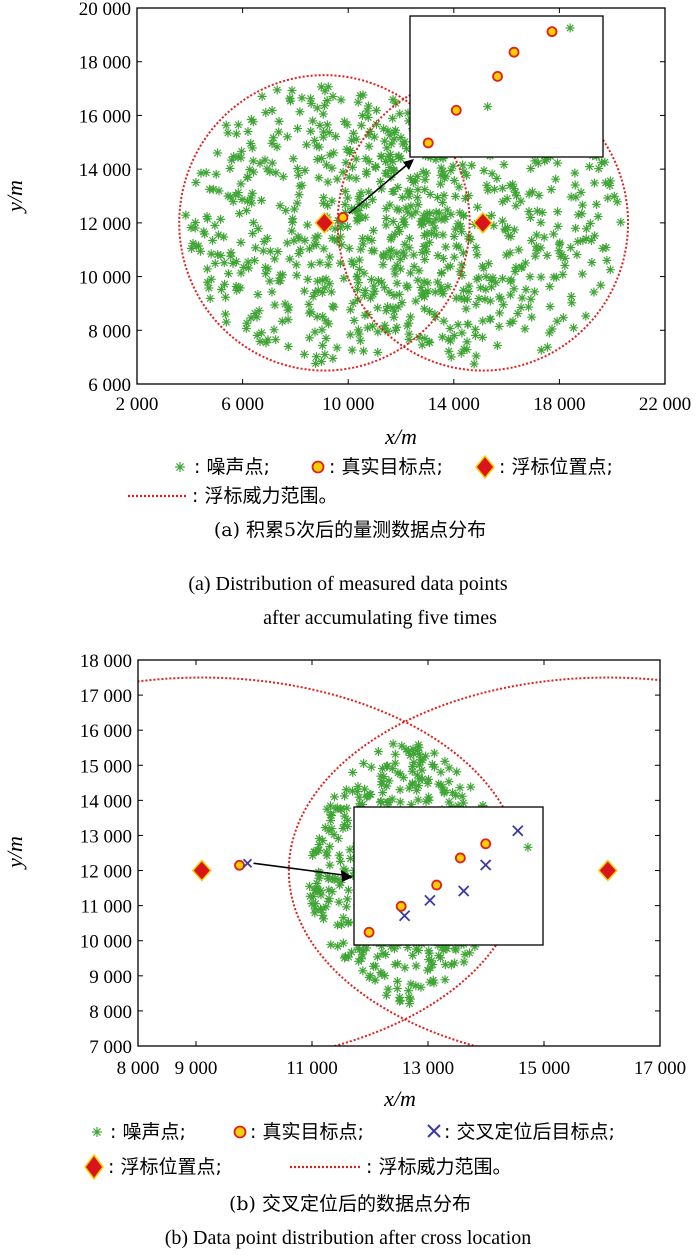 This screenshot has width=700, height=1258. I want to click on inset-true-target, so click(401, 906).